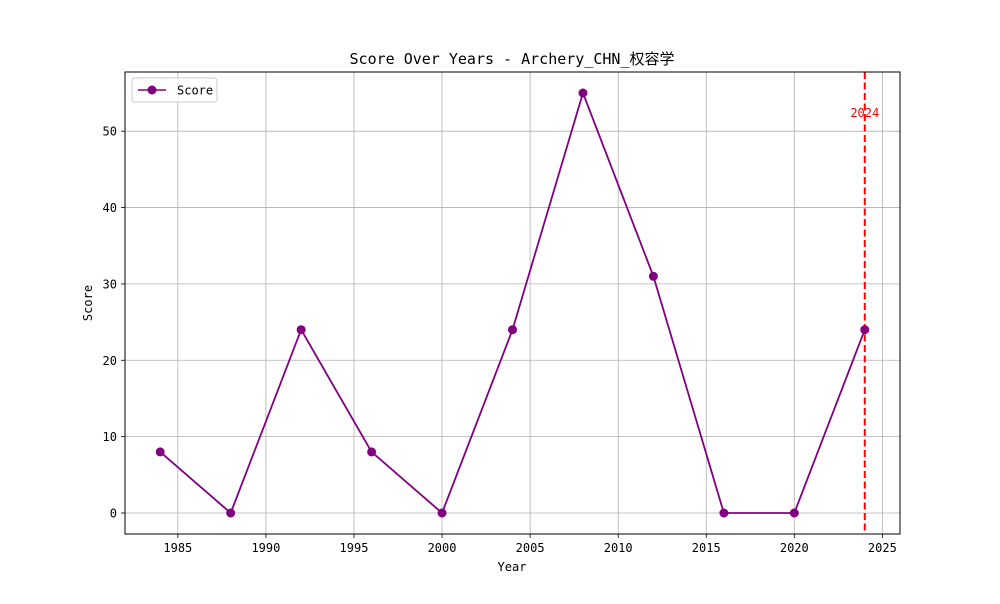 The height and width of the screenshot is (604, 1000). Describe the element at coordinates (864, 113) in the screenshot. I see `reference-vline-label: 2024` at that location.